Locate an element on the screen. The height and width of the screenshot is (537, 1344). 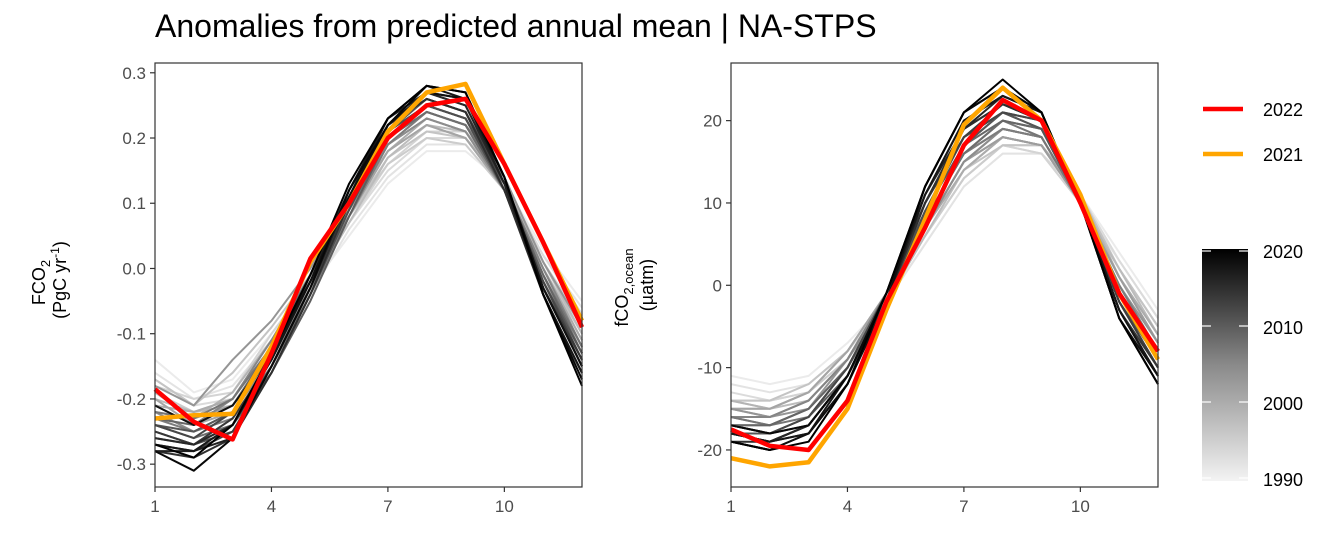
left-ylabel: FCO2 (PgC yr-1) is located at coordinates (49, 280).